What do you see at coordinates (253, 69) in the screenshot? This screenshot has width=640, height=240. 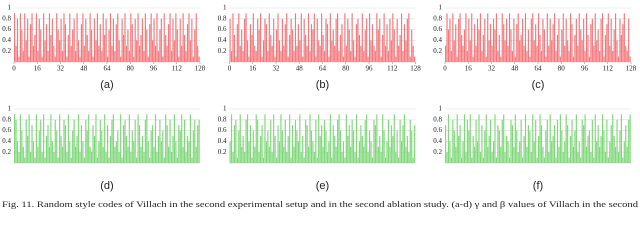 I see `x-tick-label: 16` at bounding box center [253, 69].